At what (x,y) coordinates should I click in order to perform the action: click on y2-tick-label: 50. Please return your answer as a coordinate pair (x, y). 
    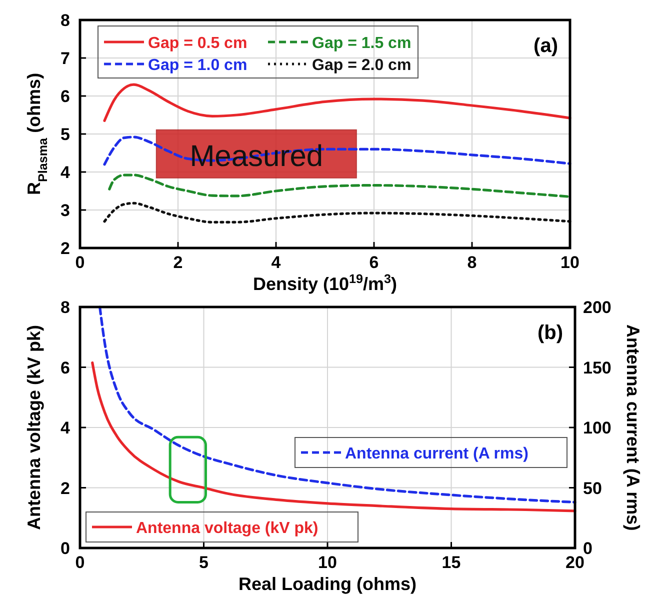
    Looking at the image, I should click on (592, 488).